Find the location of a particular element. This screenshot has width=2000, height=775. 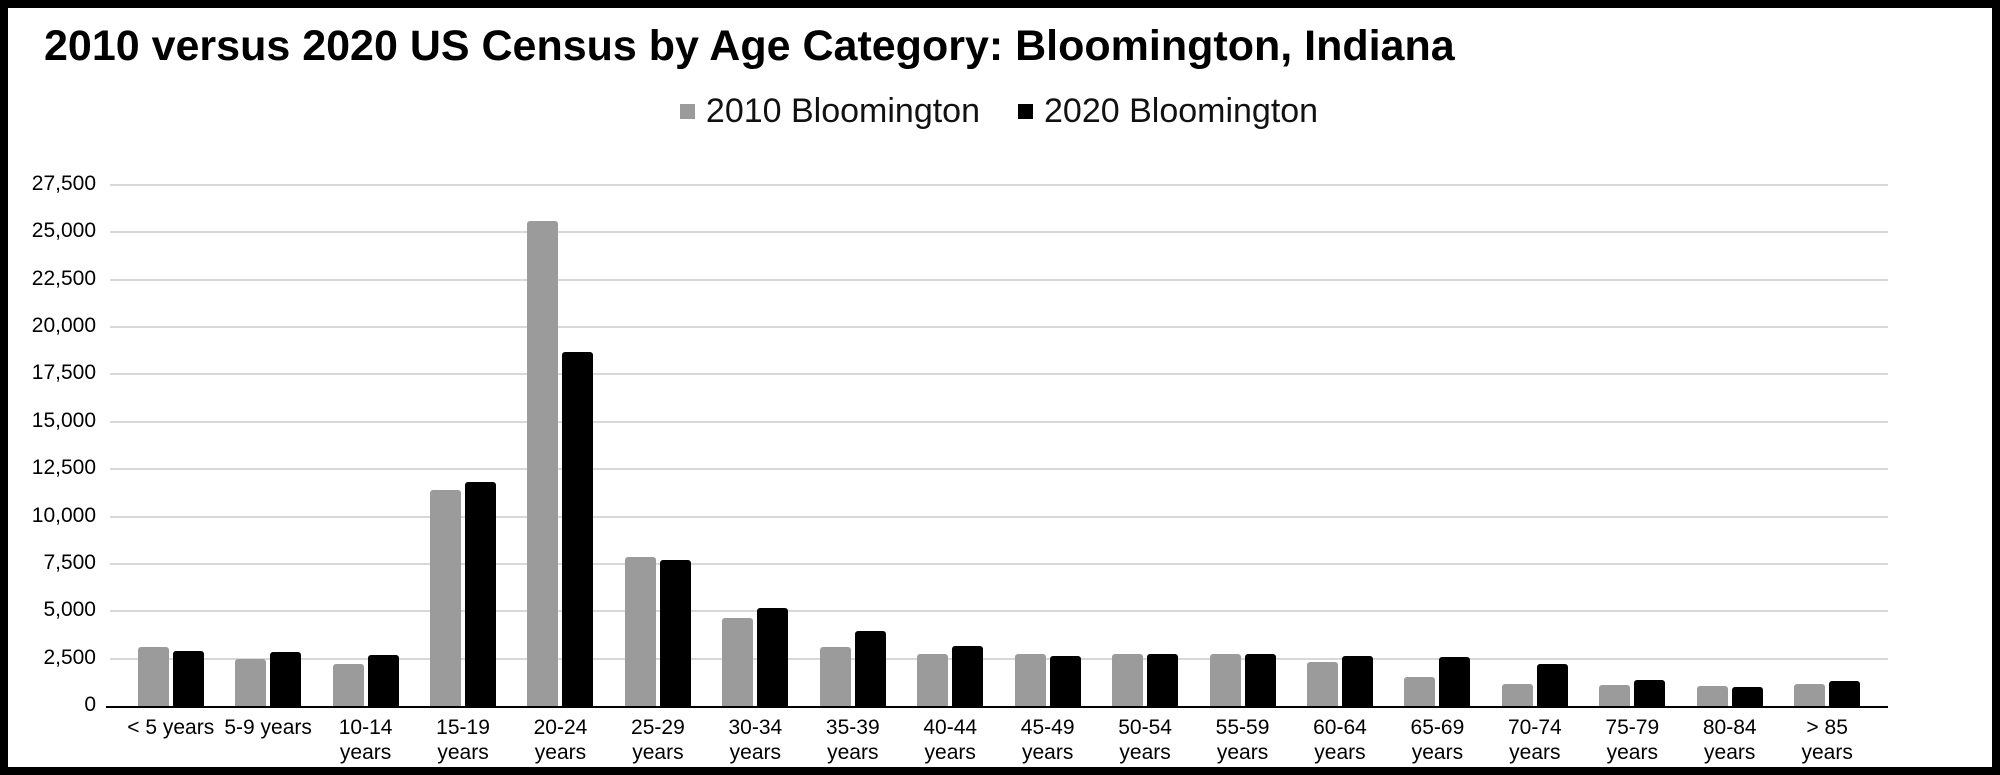

x-axis-label: 75-79 years is located at coordinates (1632, 740).